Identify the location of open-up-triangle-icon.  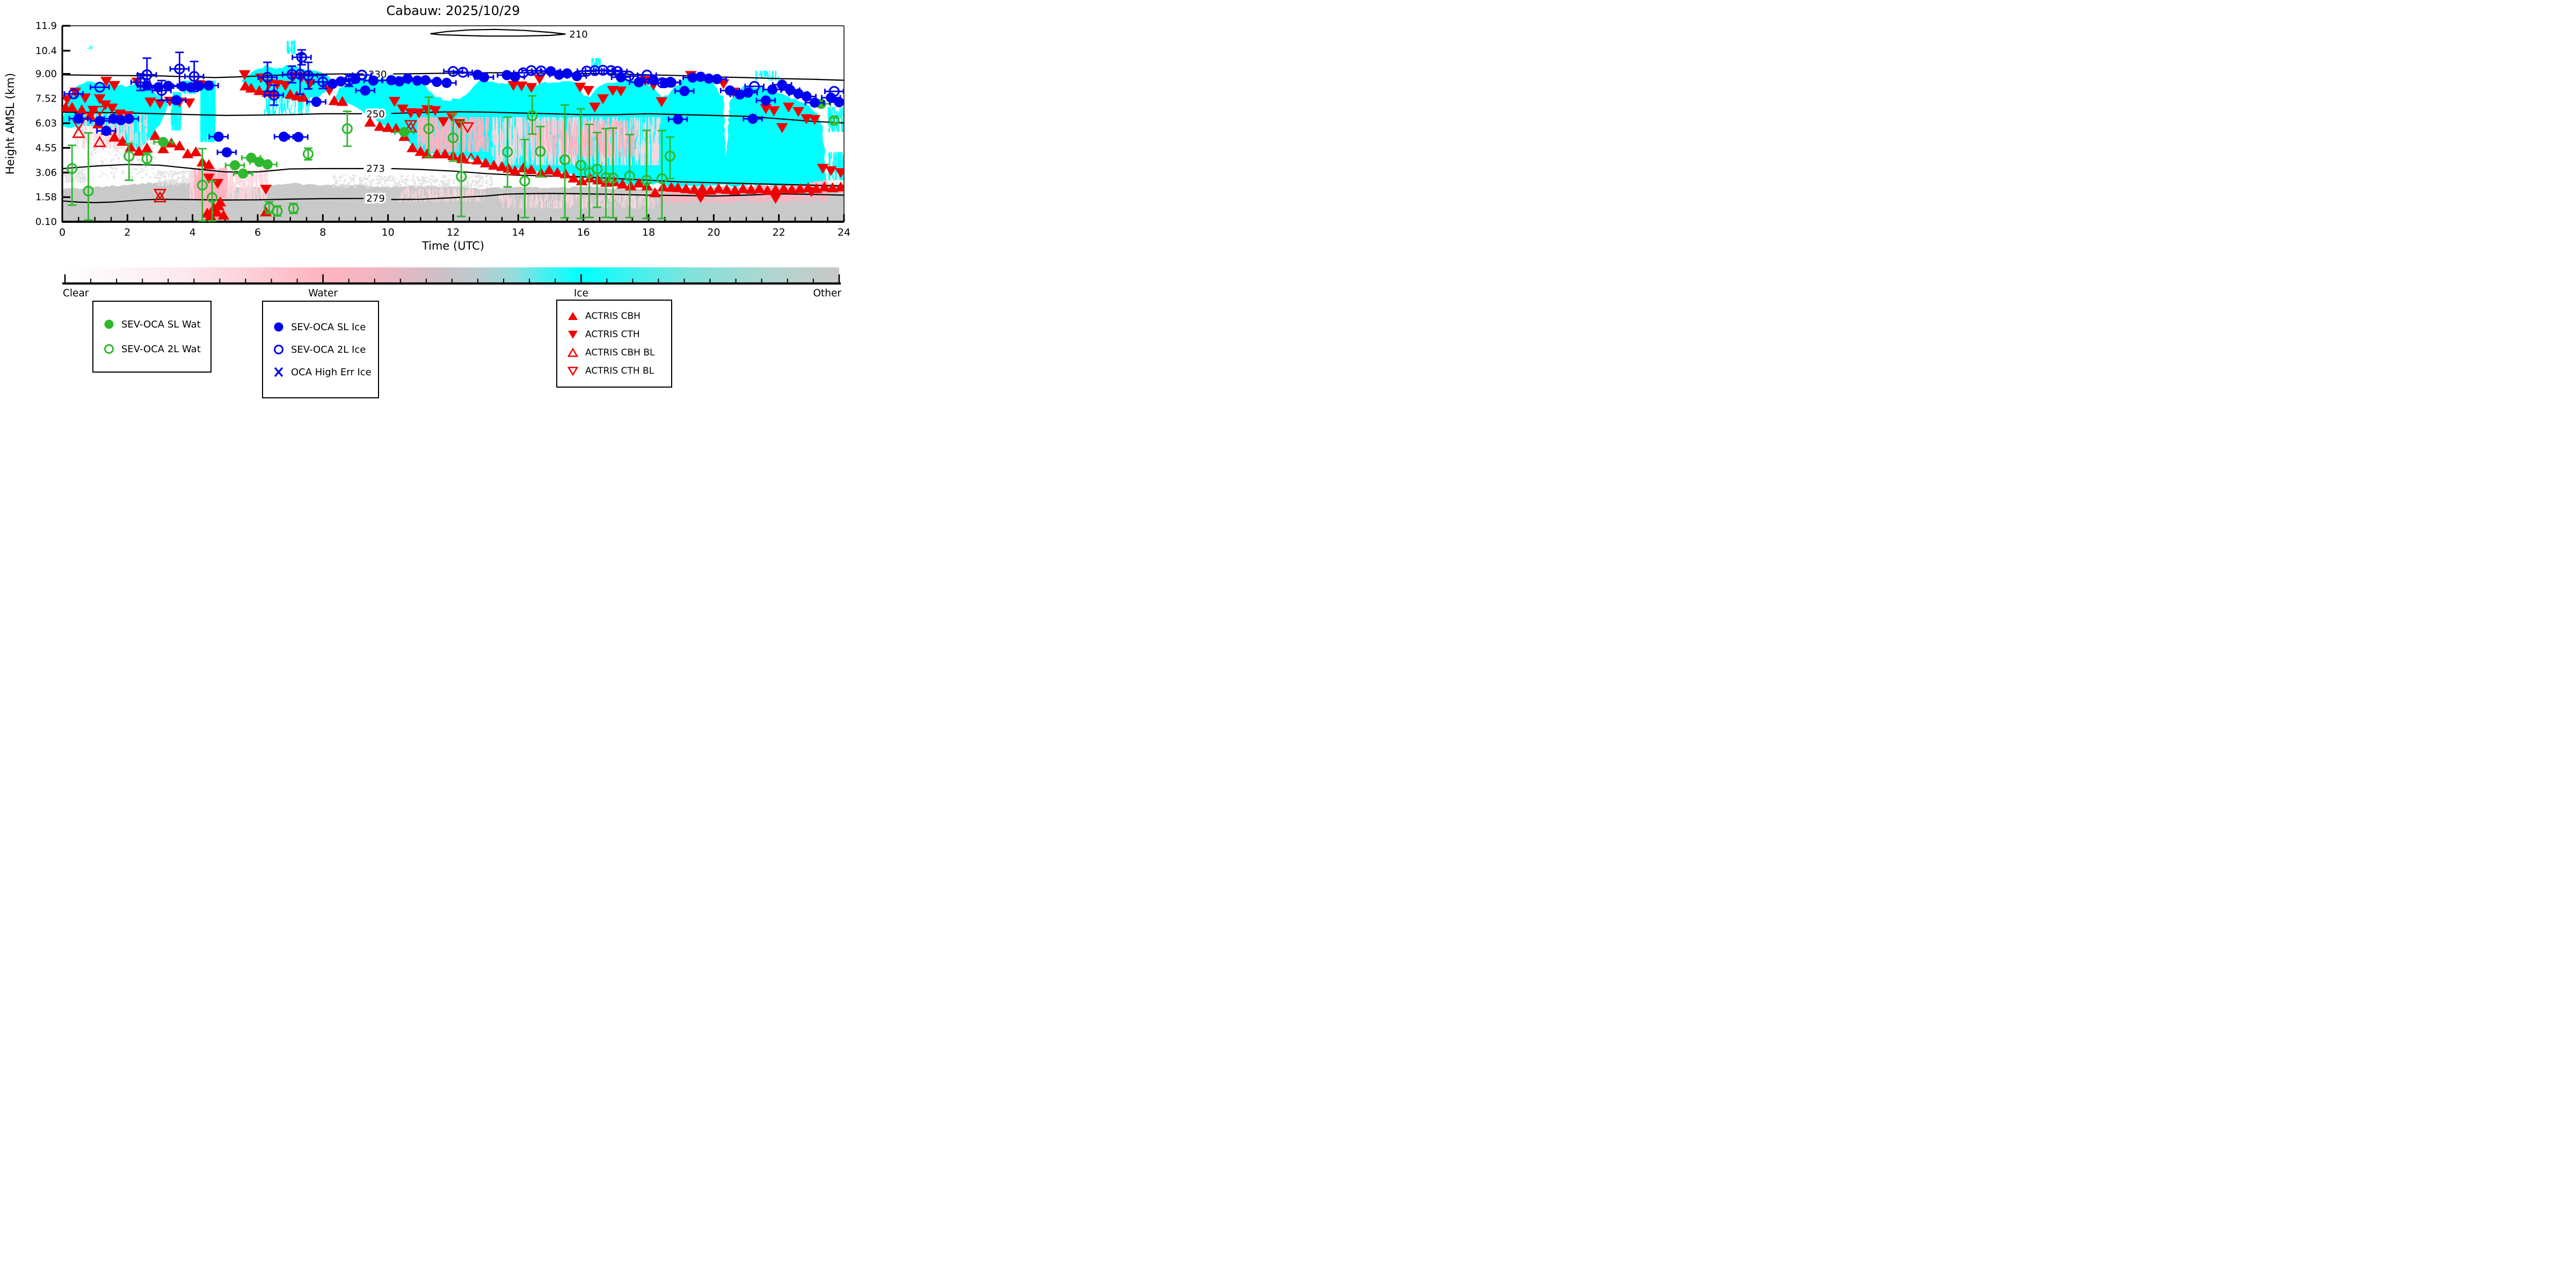
(573, 352).